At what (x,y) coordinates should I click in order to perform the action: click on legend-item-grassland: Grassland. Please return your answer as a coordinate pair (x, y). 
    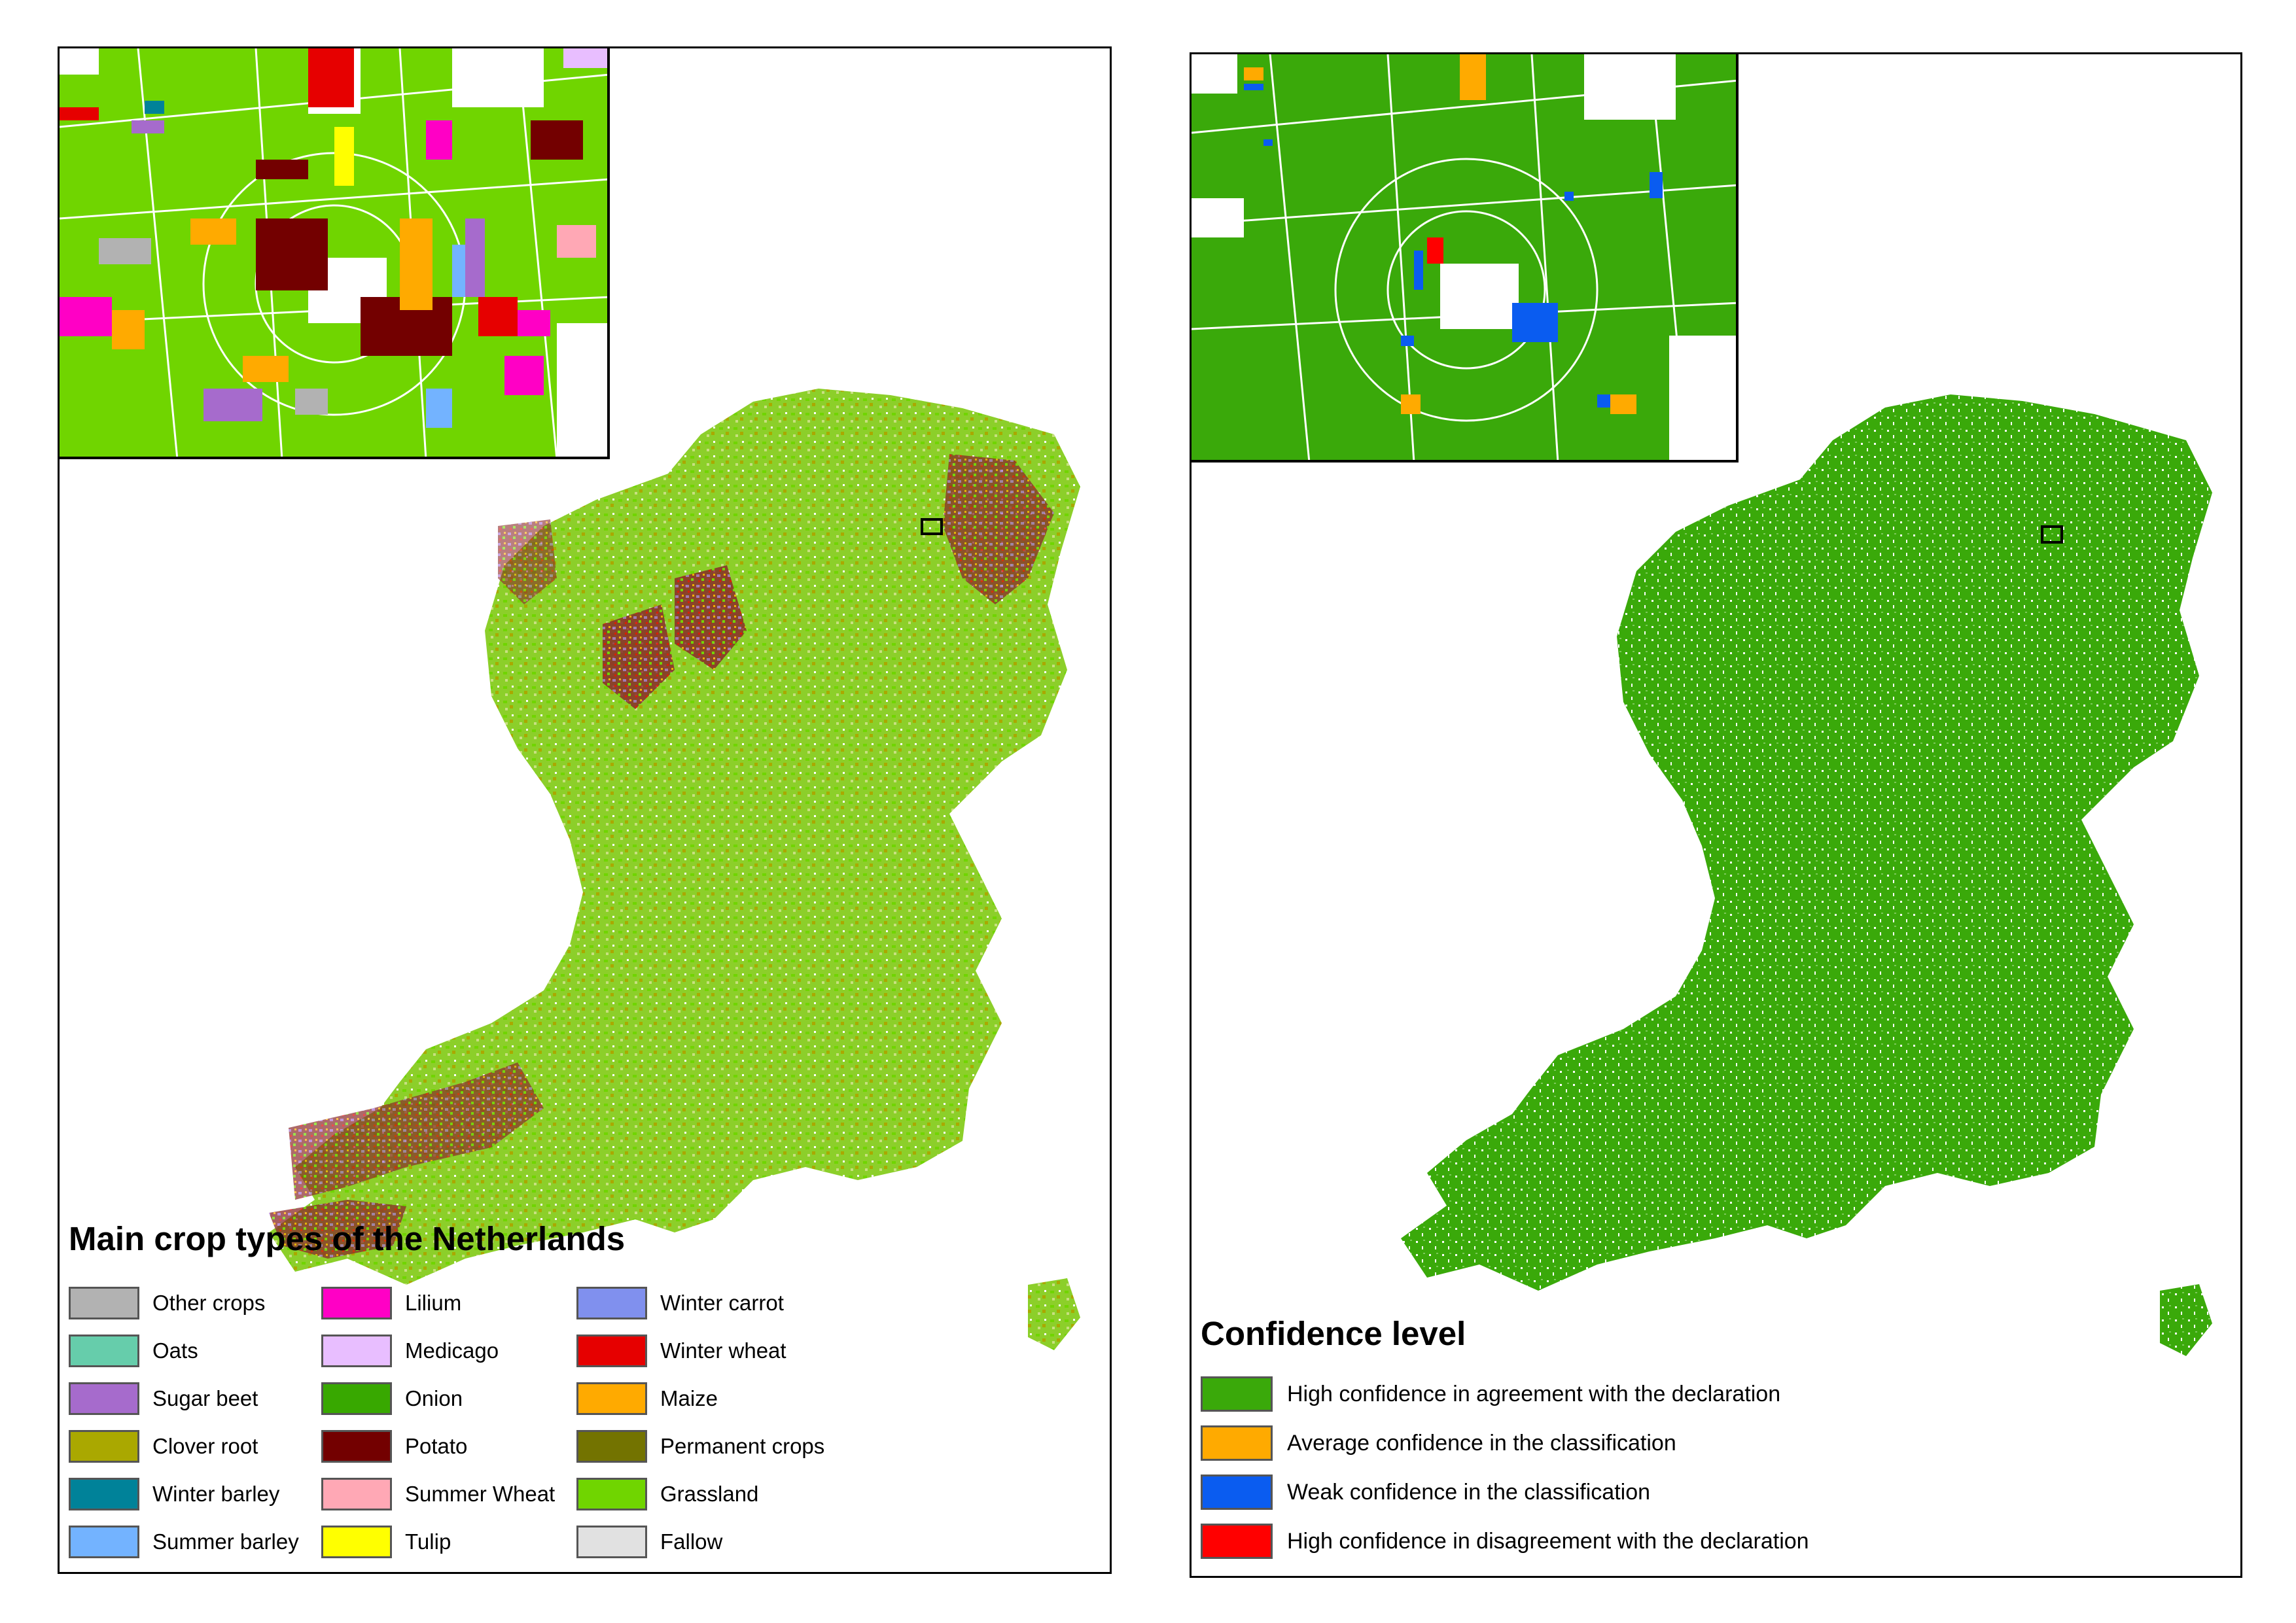
    Looking at the image, I should click on (667, 1494).